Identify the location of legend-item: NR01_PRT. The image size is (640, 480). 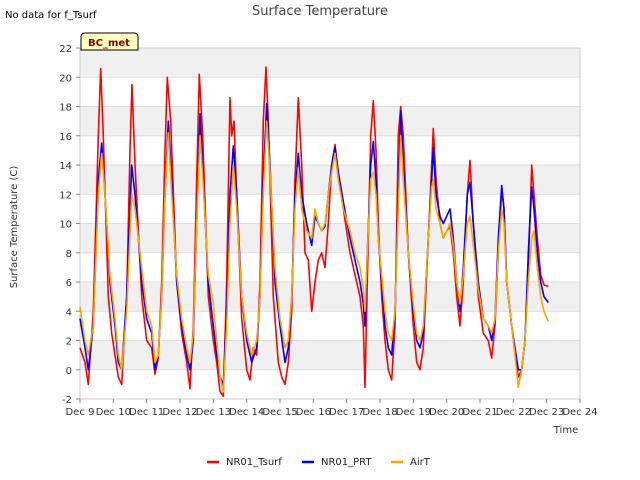
(337, 462).